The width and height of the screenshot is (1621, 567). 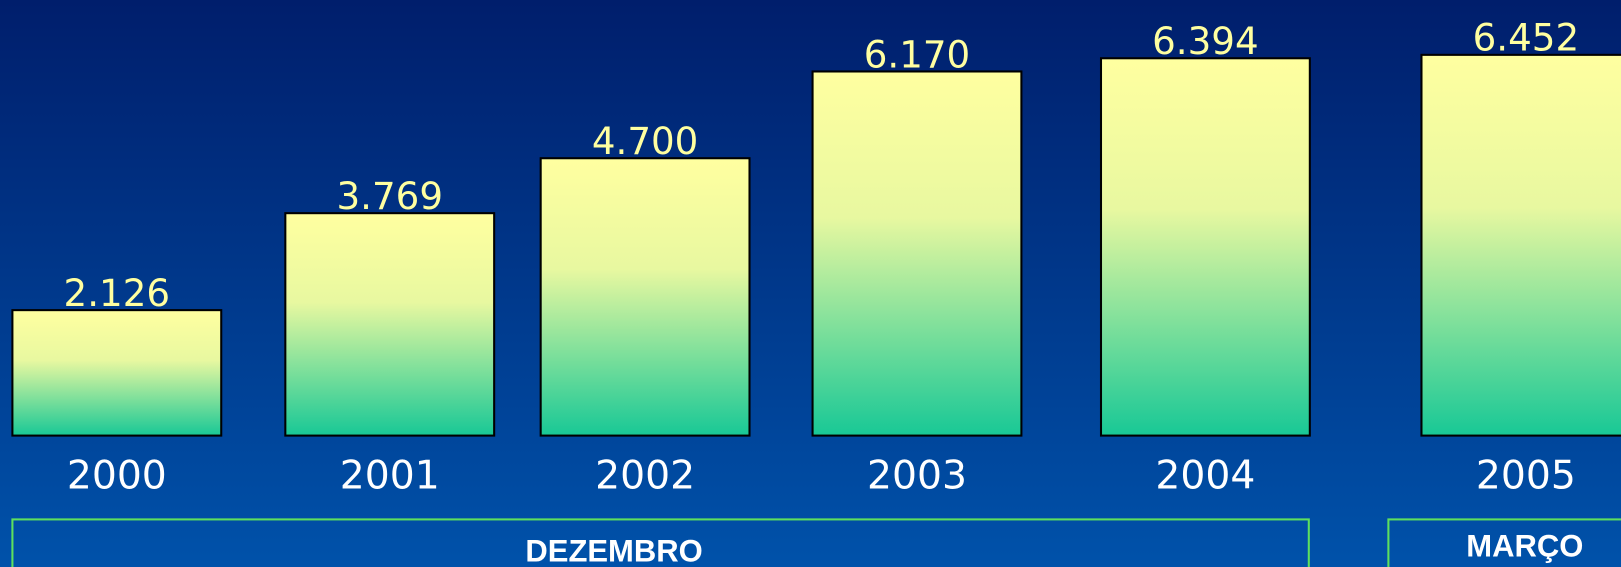 What do you see at coordinates (117, 475) in the screenshot?
I see `x-tick-label: 2000` at bounding box center [117, 475].